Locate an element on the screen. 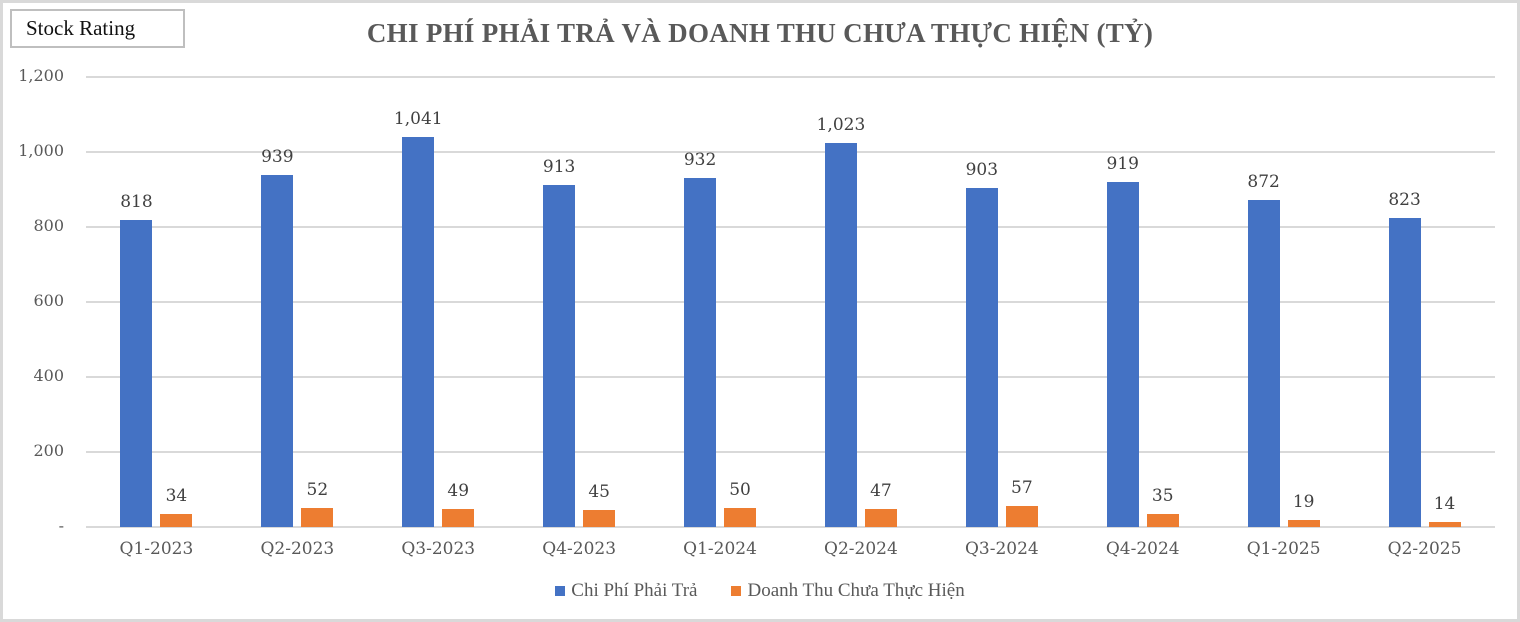 The width and height of the screenshot is (1520, 622). x-axis-tick-label: Q4-2024 is located at coordinates (1142, 549).